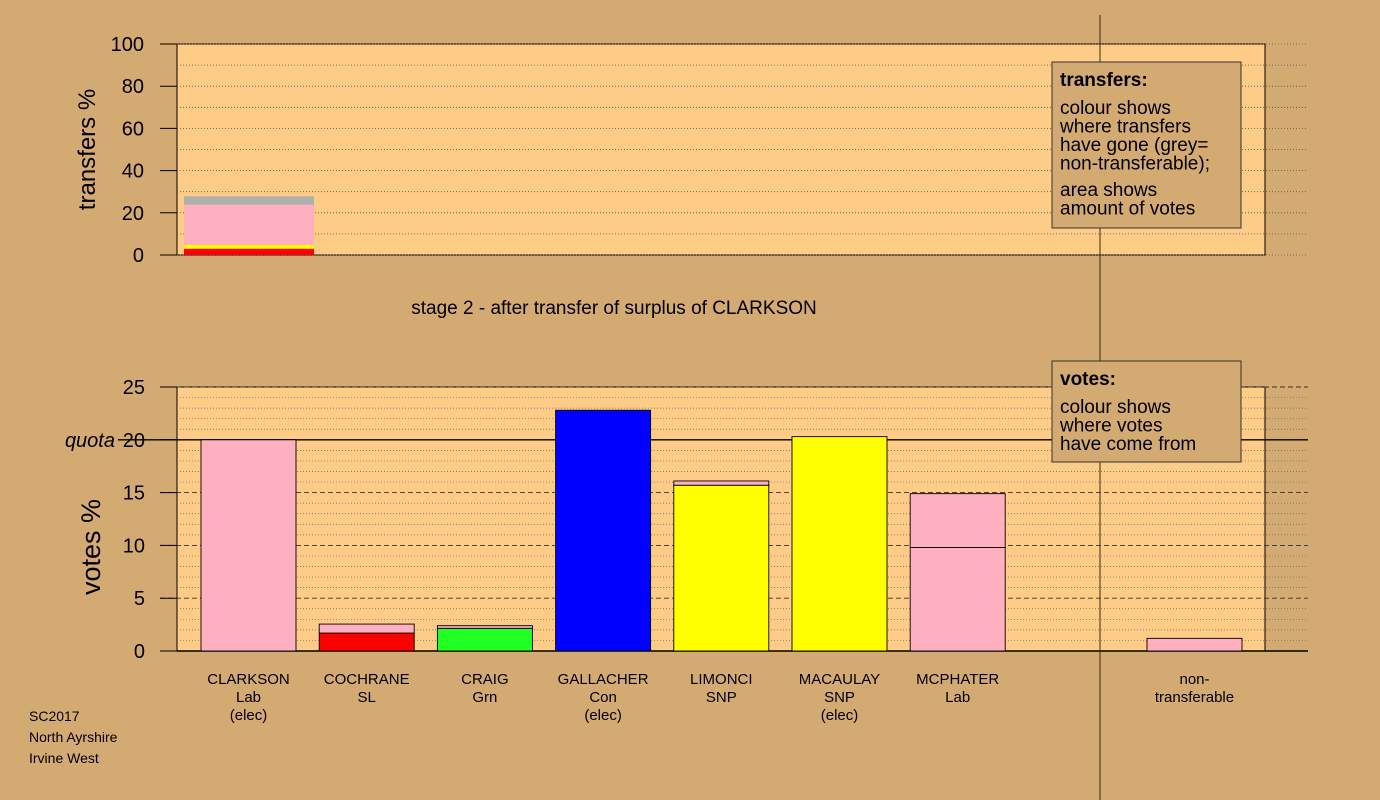 The image size is (1380, 800). Describe the element at coordinates (64, 758) in the screenshot. I see `footer-line: Irvine West` at that location.